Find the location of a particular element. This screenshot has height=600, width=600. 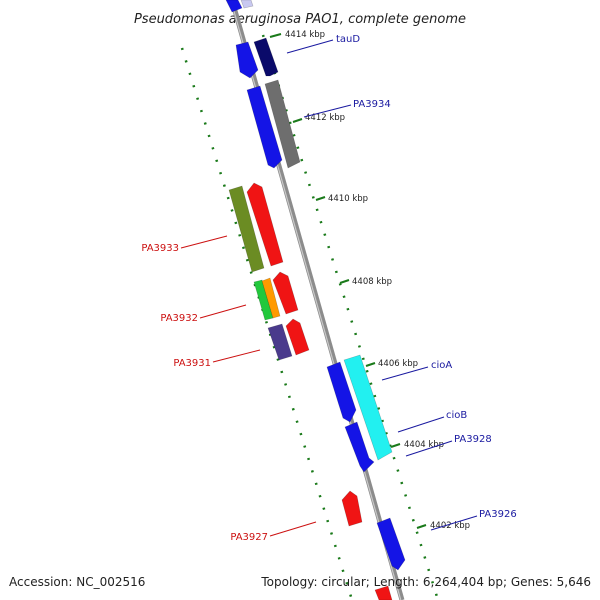

gene-label: PA3928 is located at coordinates (473, 439).